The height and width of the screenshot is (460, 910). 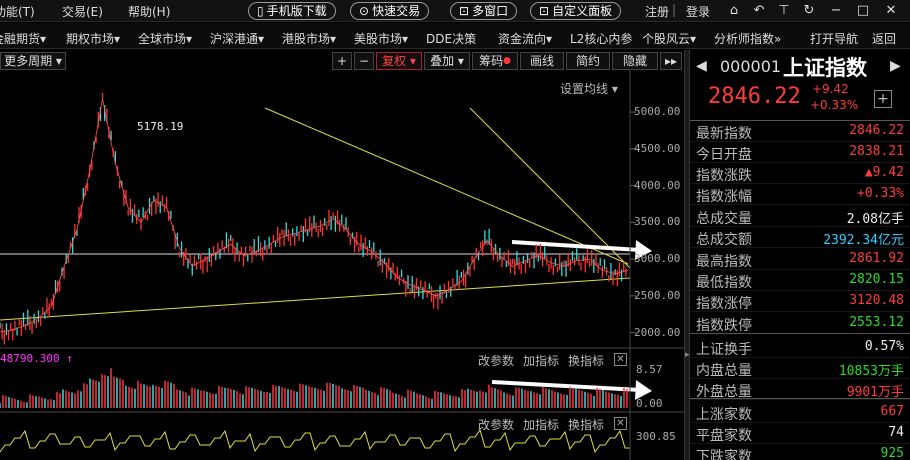 What do you see at coordinates (260, 11) in the screenshot?
I see `phone-icon: ▯` at bounding box center [260, 11].